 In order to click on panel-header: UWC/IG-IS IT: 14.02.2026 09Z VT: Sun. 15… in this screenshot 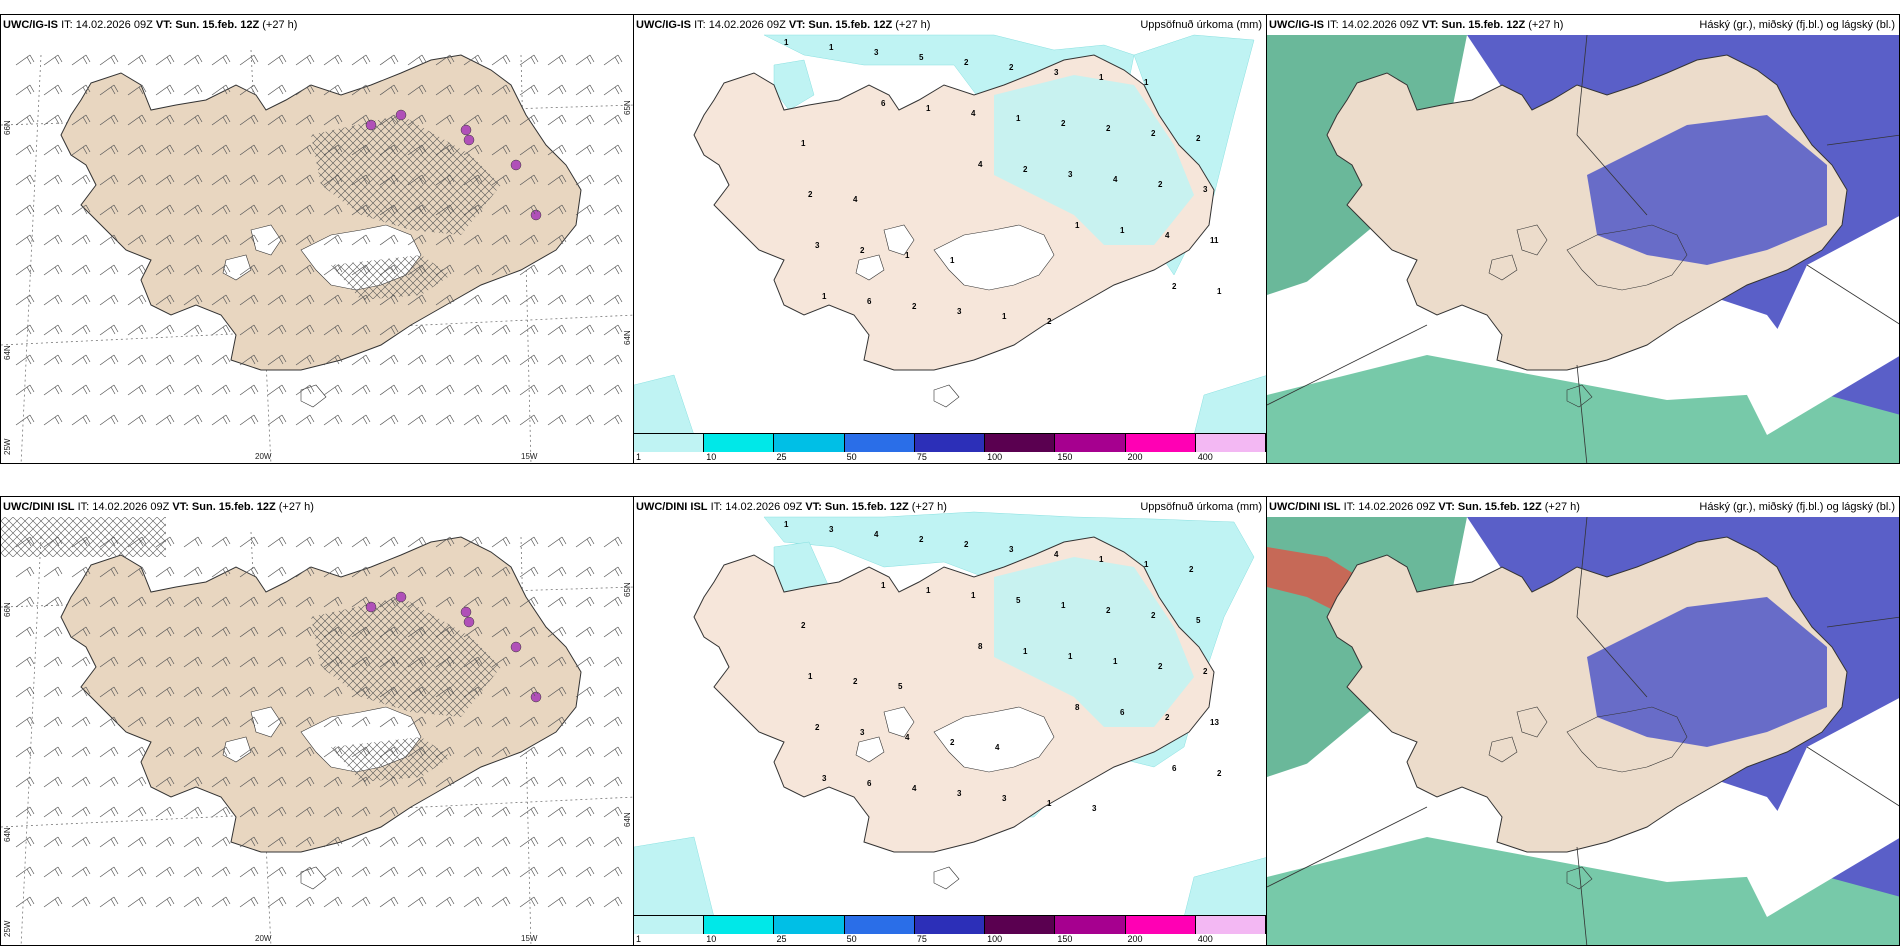, I will do `click(1416, 25)`.